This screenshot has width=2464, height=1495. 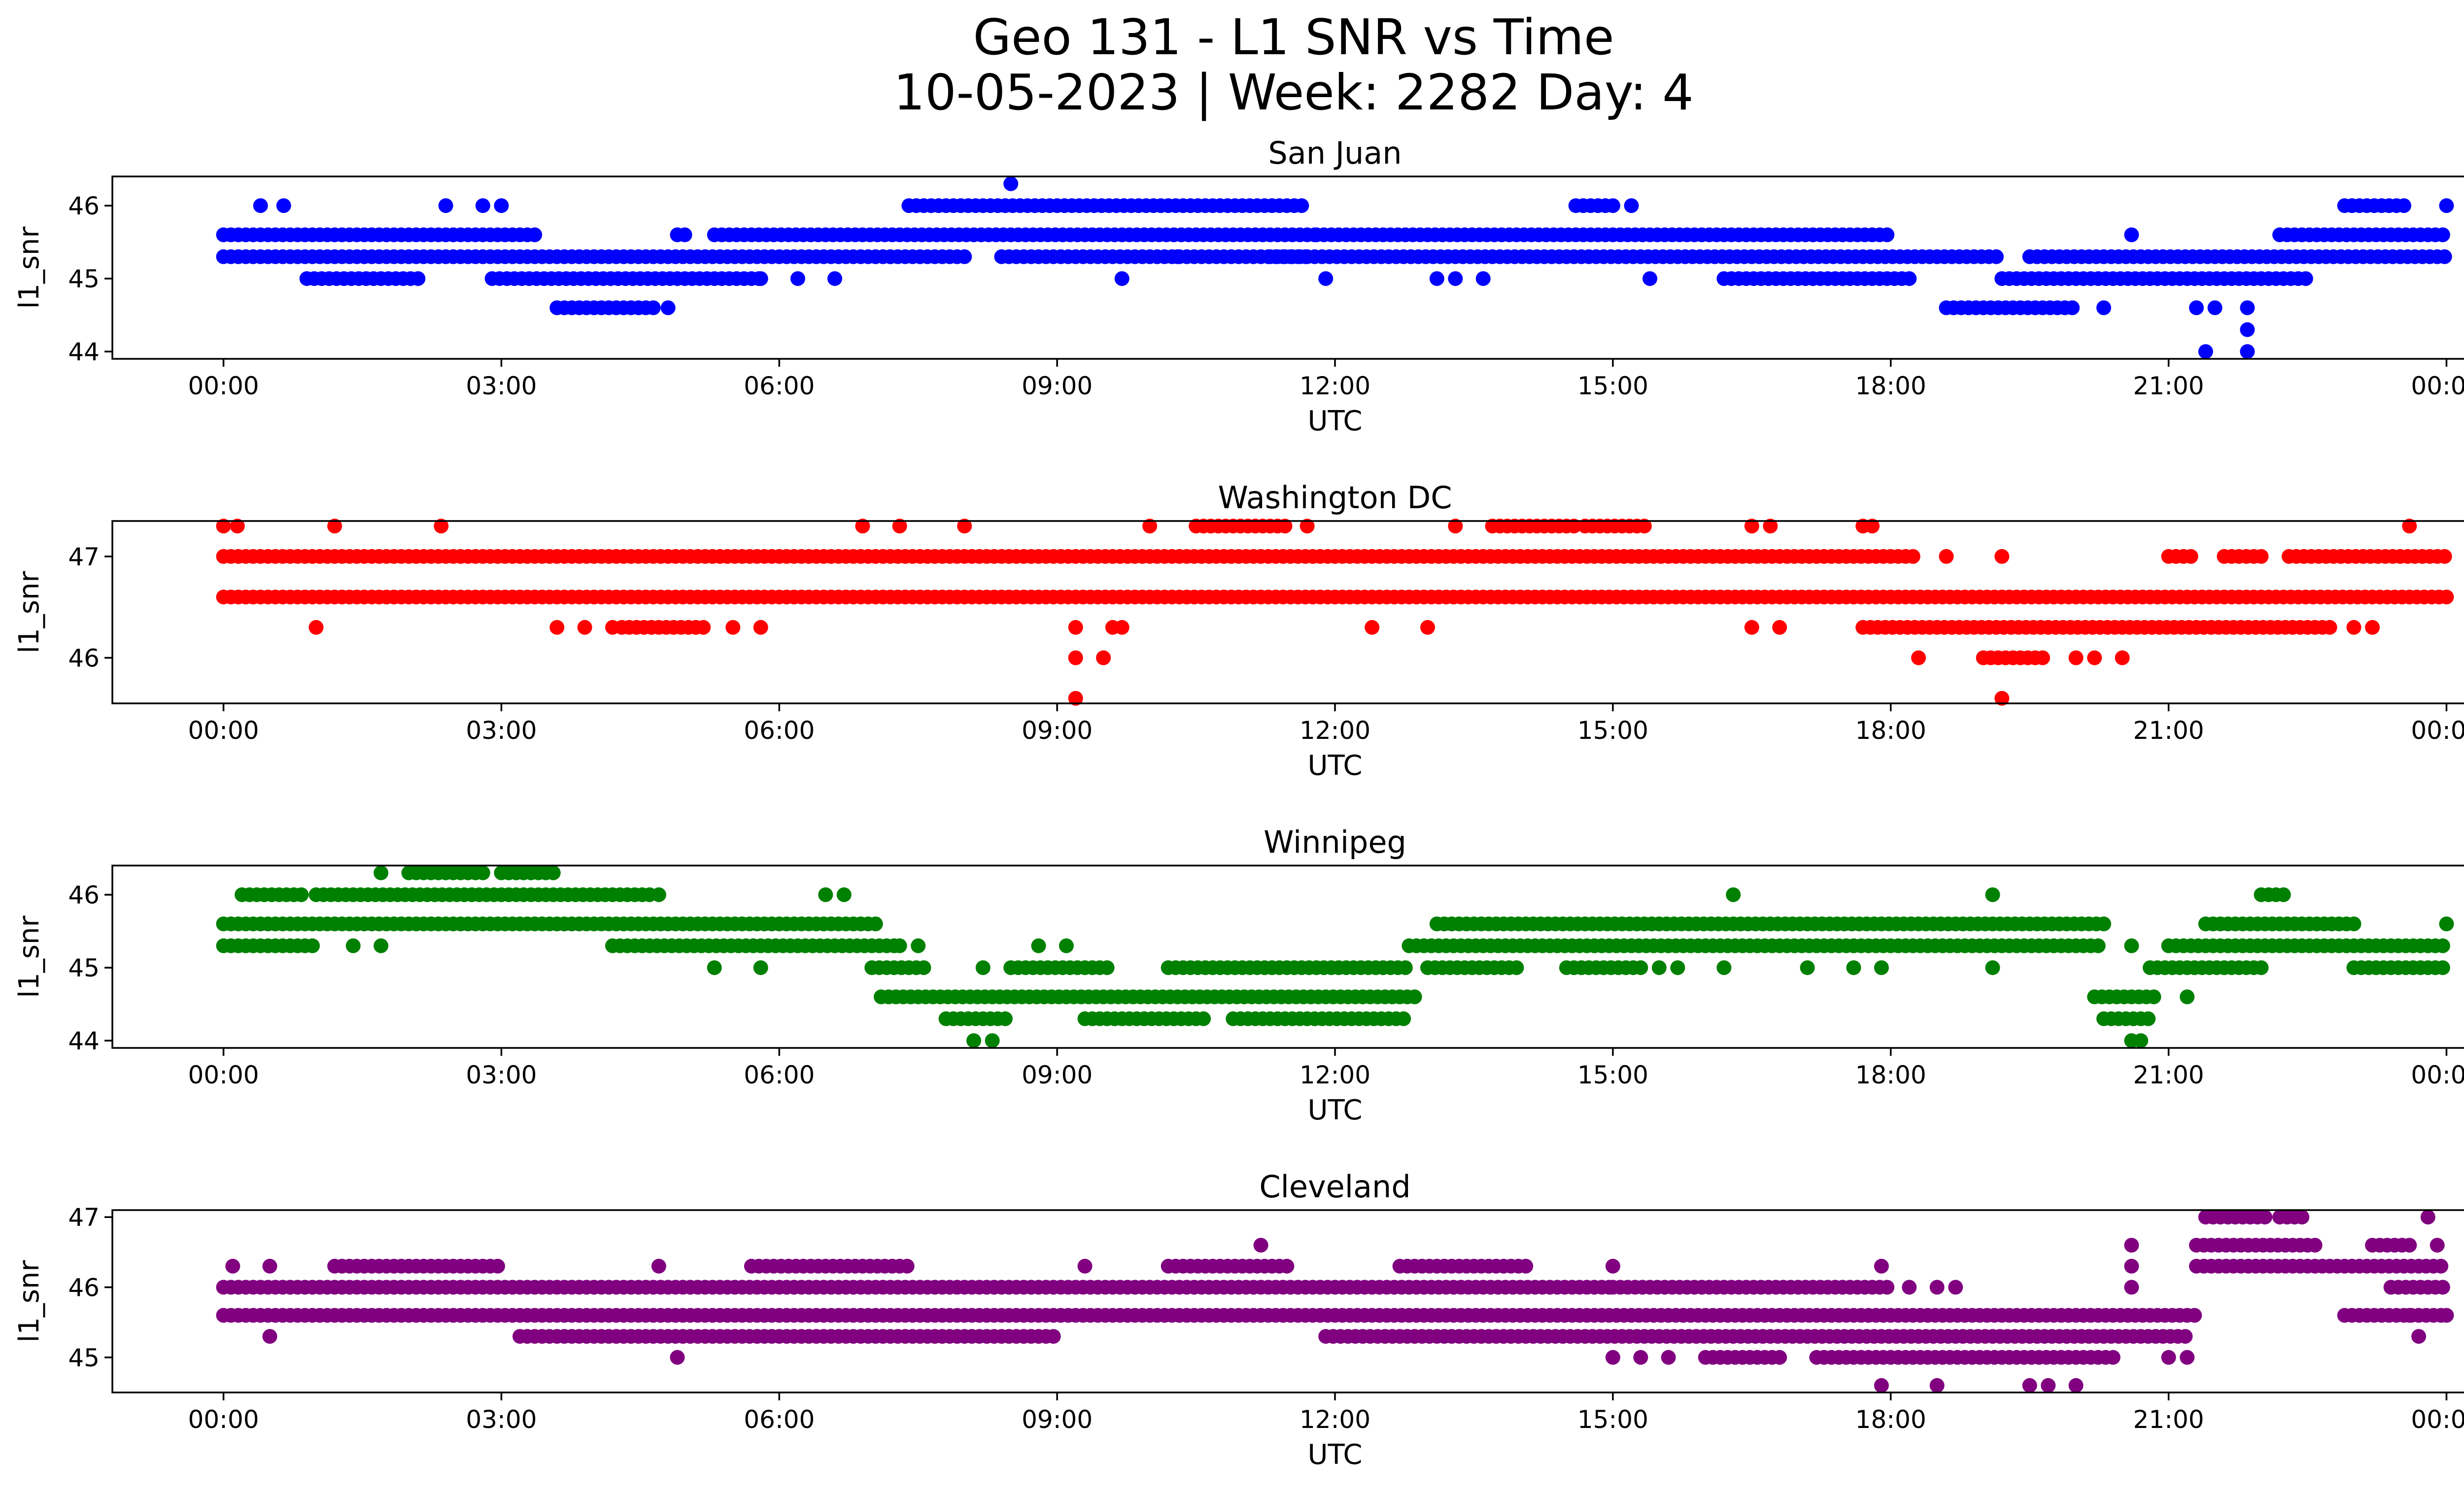 I want to click on san-juan-x-tick-label: 12:00, so click(x=1335, y=386).